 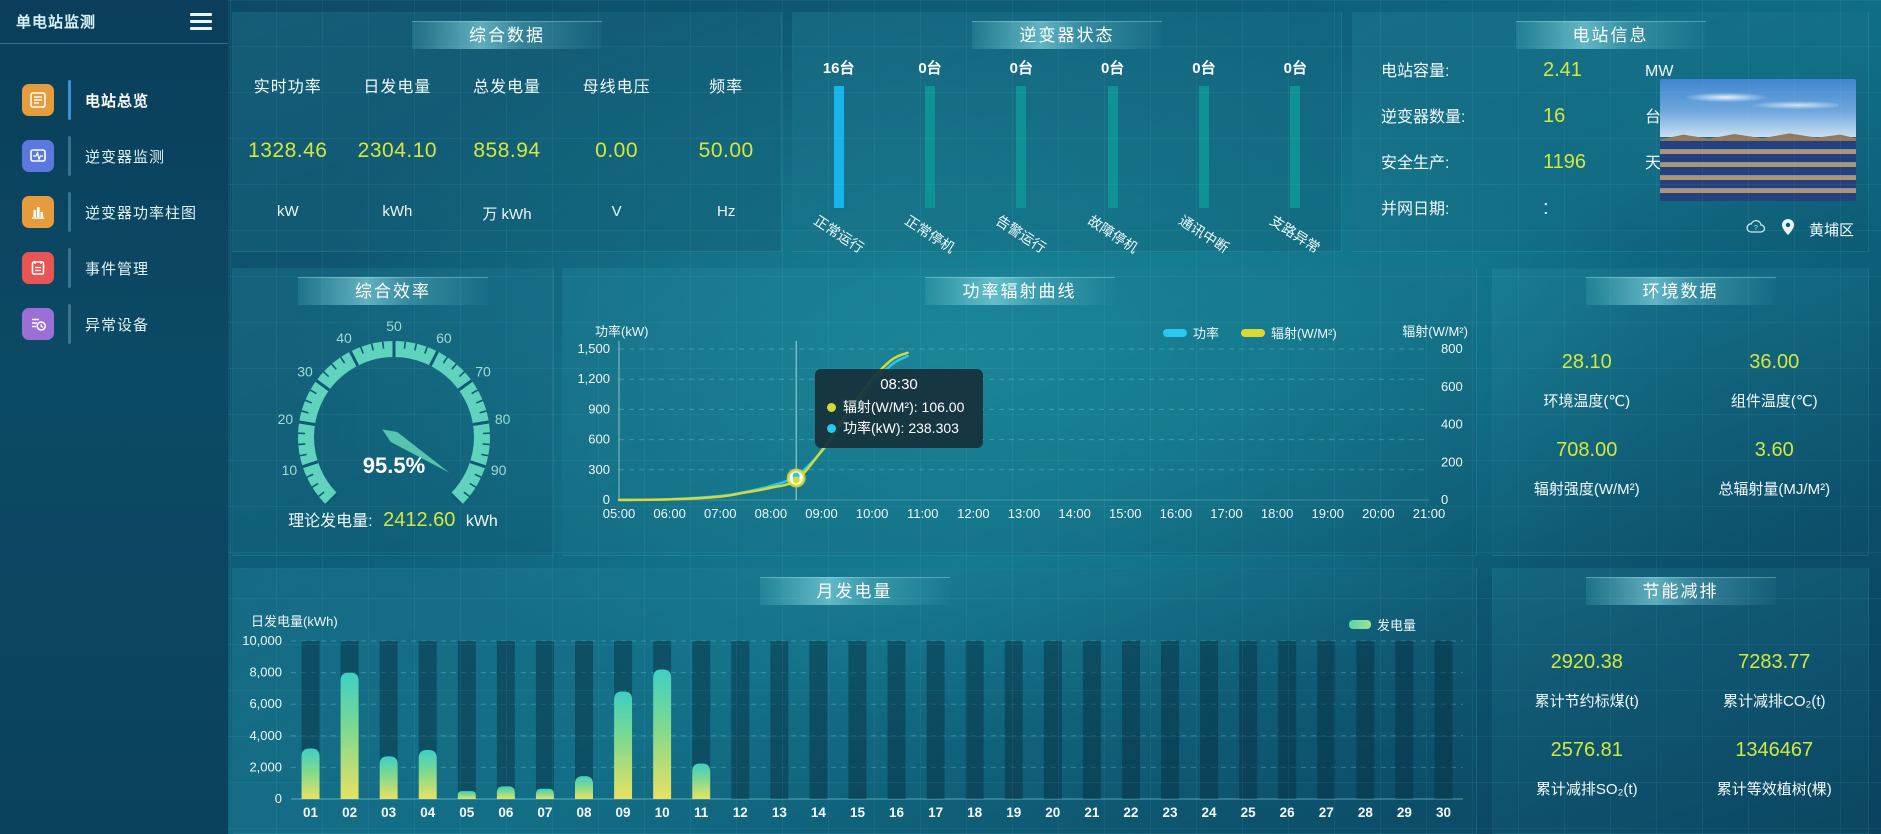 I want to click on svg-text: 16, so click(x=897, y=812).